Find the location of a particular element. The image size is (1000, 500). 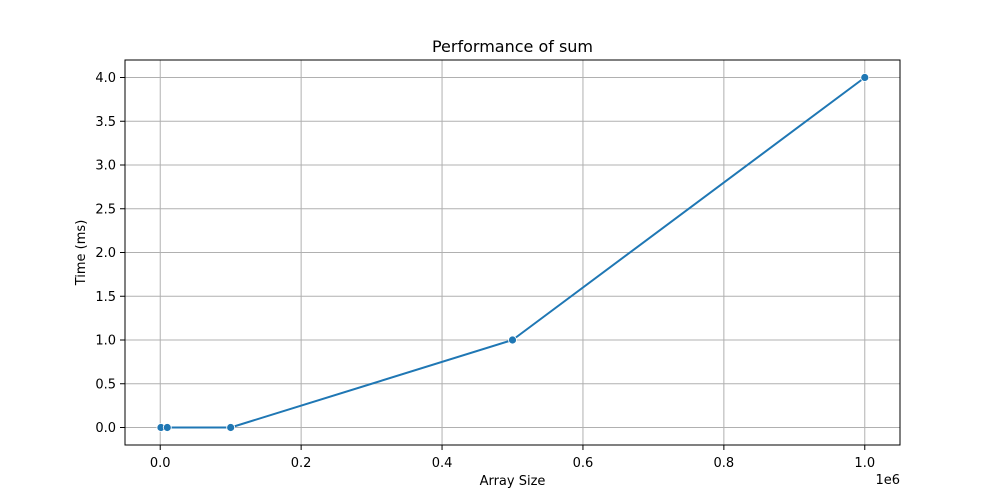

y-tick-label: 3.5 is located at coordinates (105, 122).